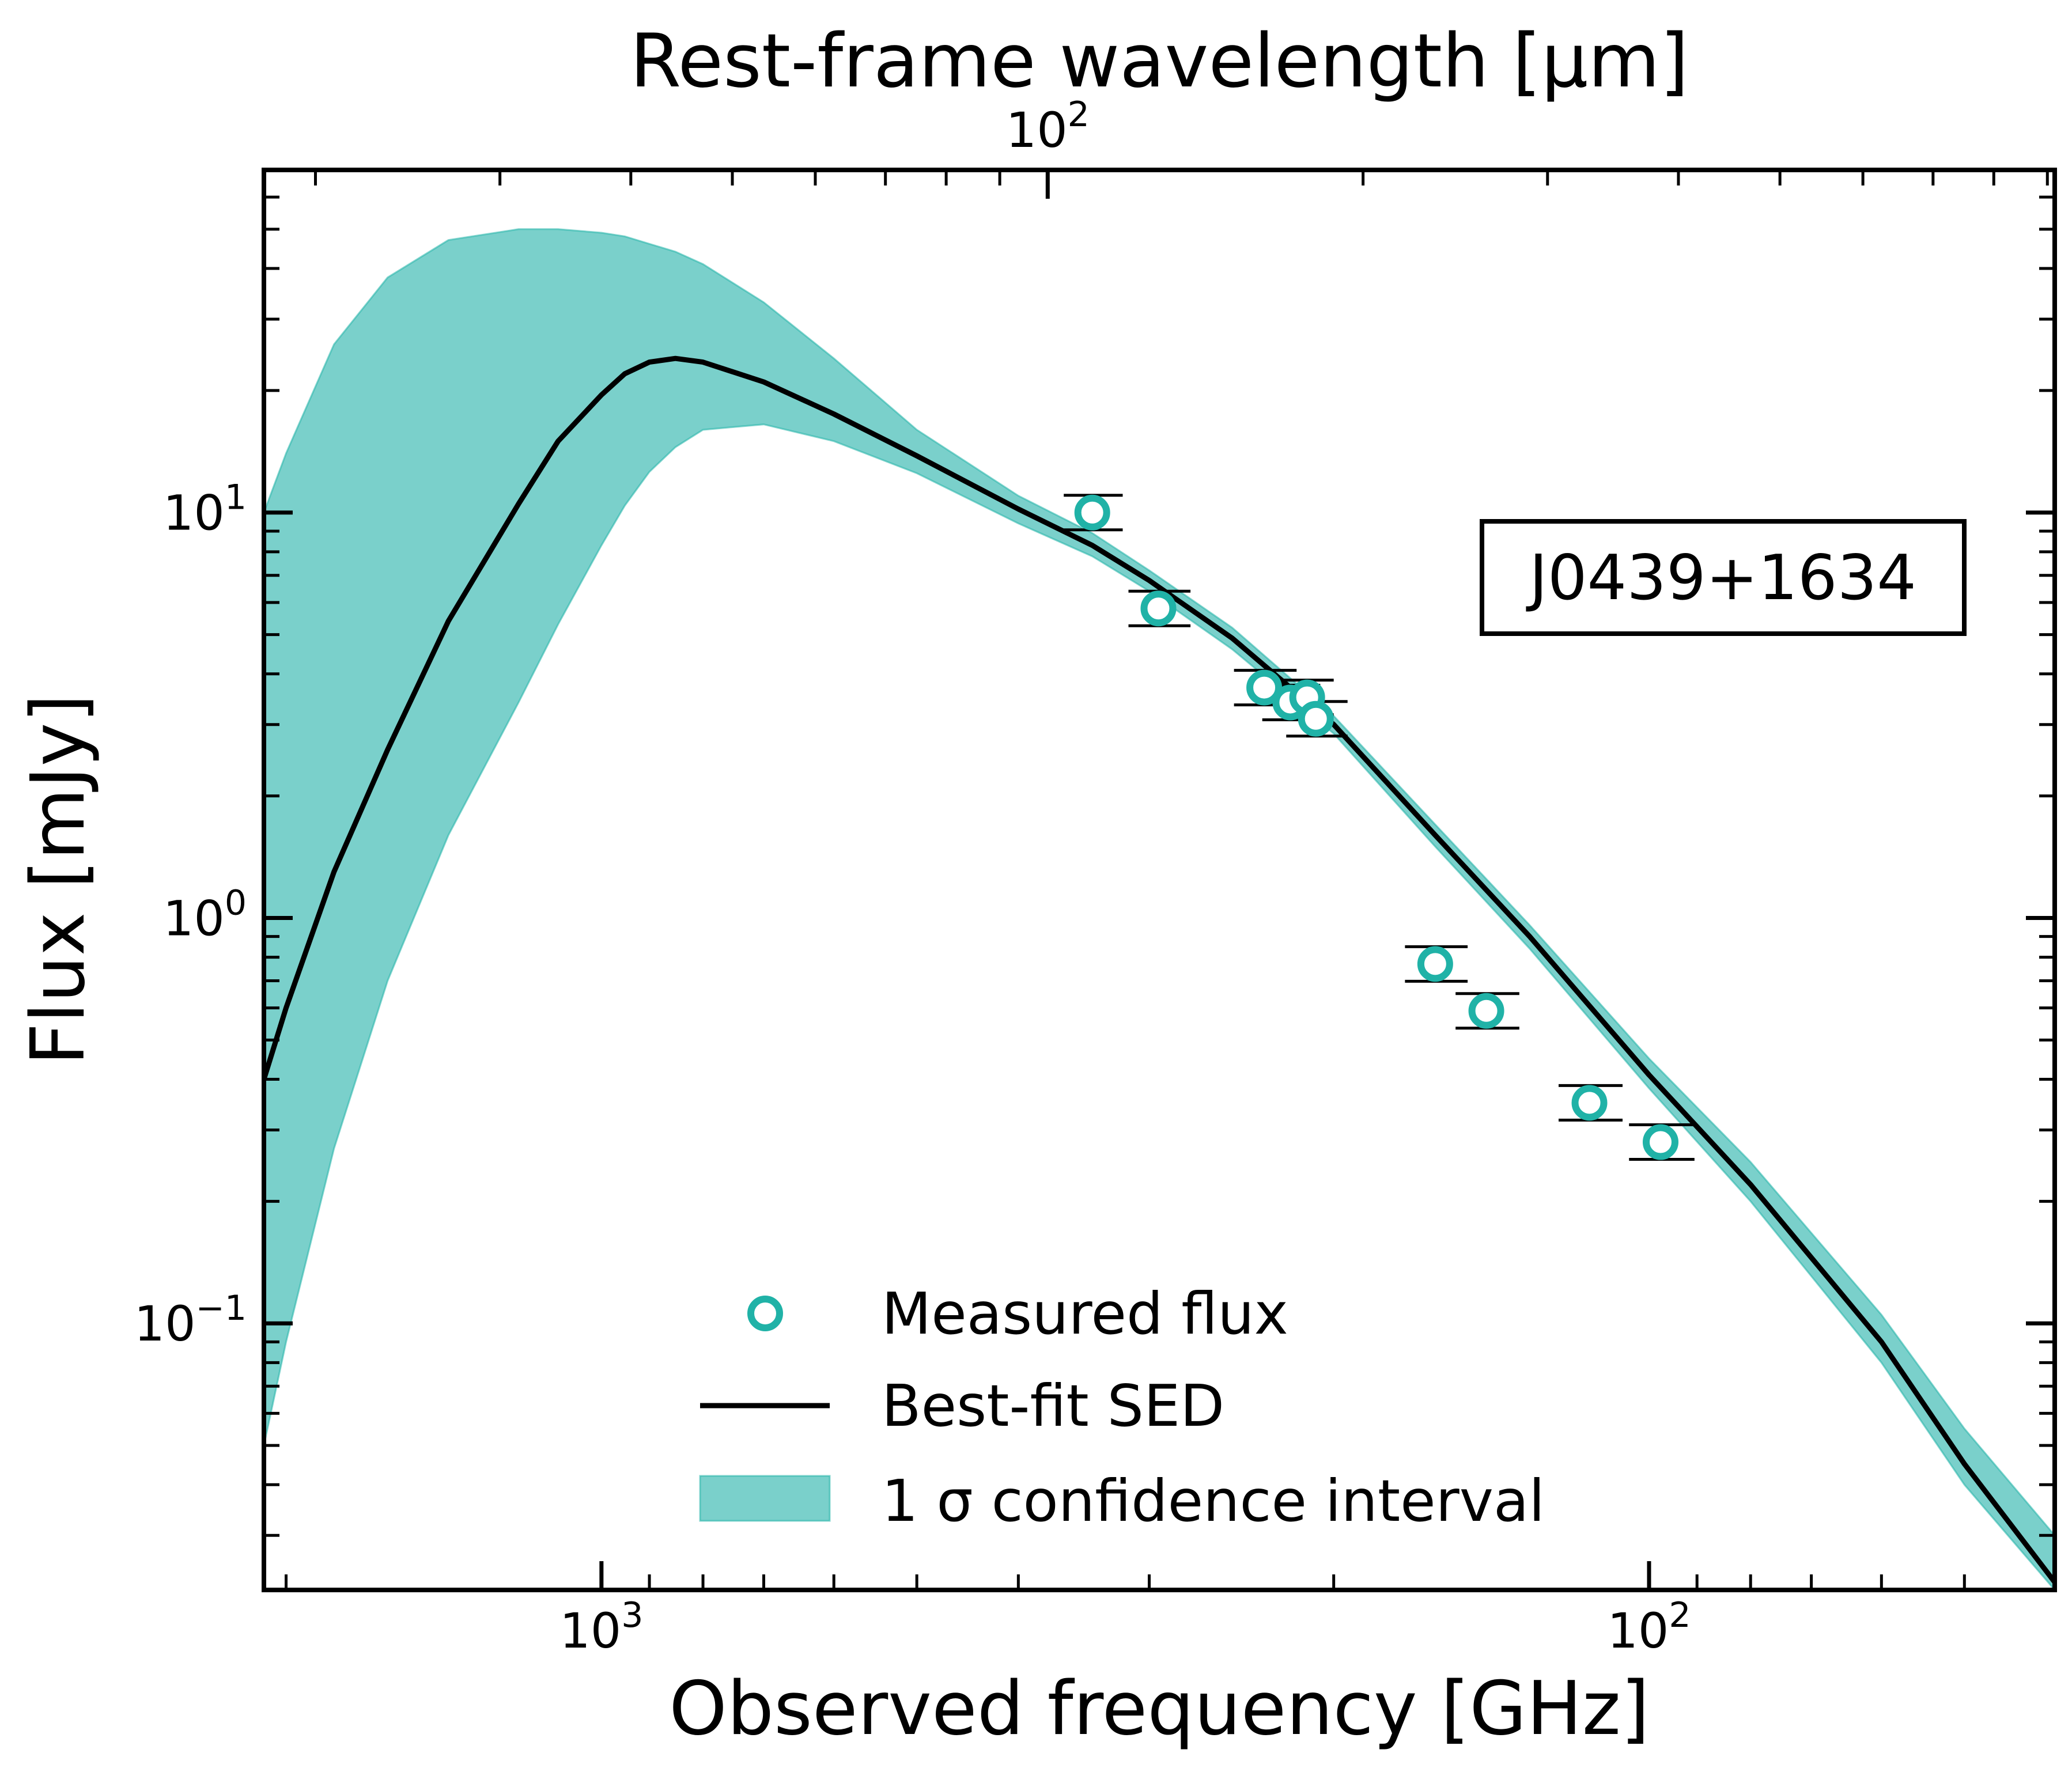 The width and height of the screenshot is (2072, 1772). Describe the element at coordinates (1649, 1627) in the screenshot. I see `x-tick-label: 10²` at that location.